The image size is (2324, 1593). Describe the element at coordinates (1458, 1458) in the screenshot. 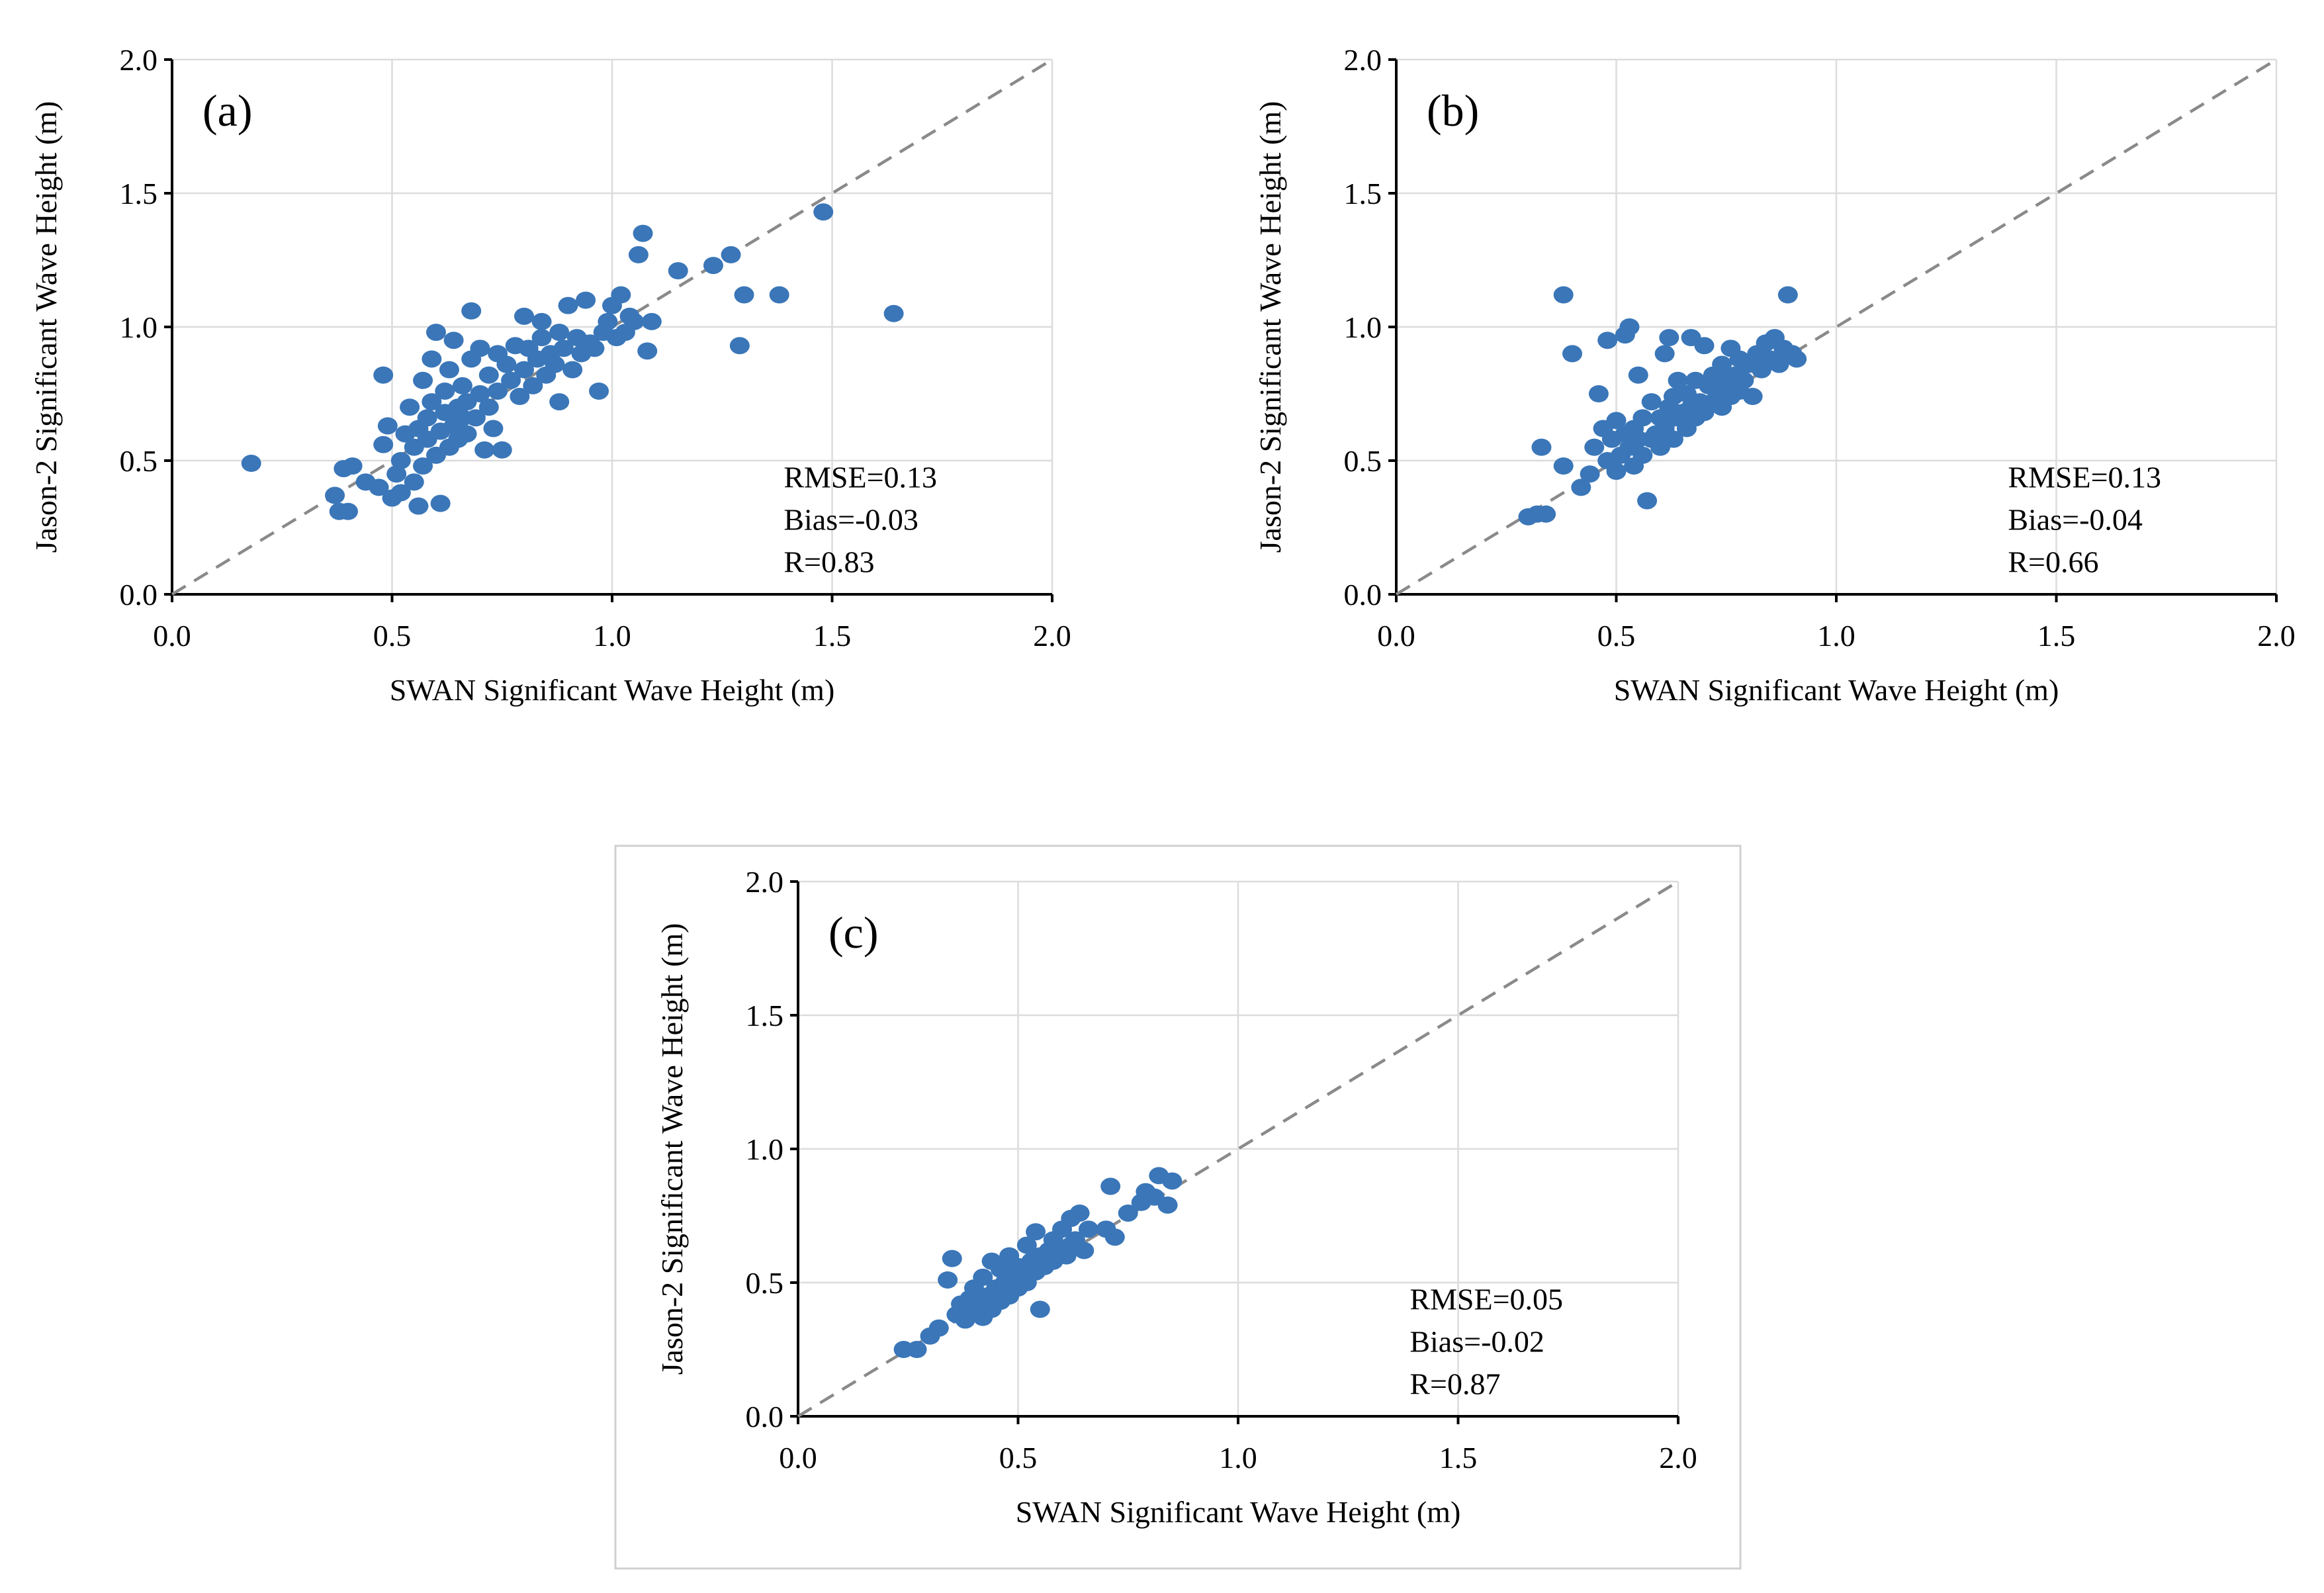

I see `x-tick-label: 1.5` at that location.